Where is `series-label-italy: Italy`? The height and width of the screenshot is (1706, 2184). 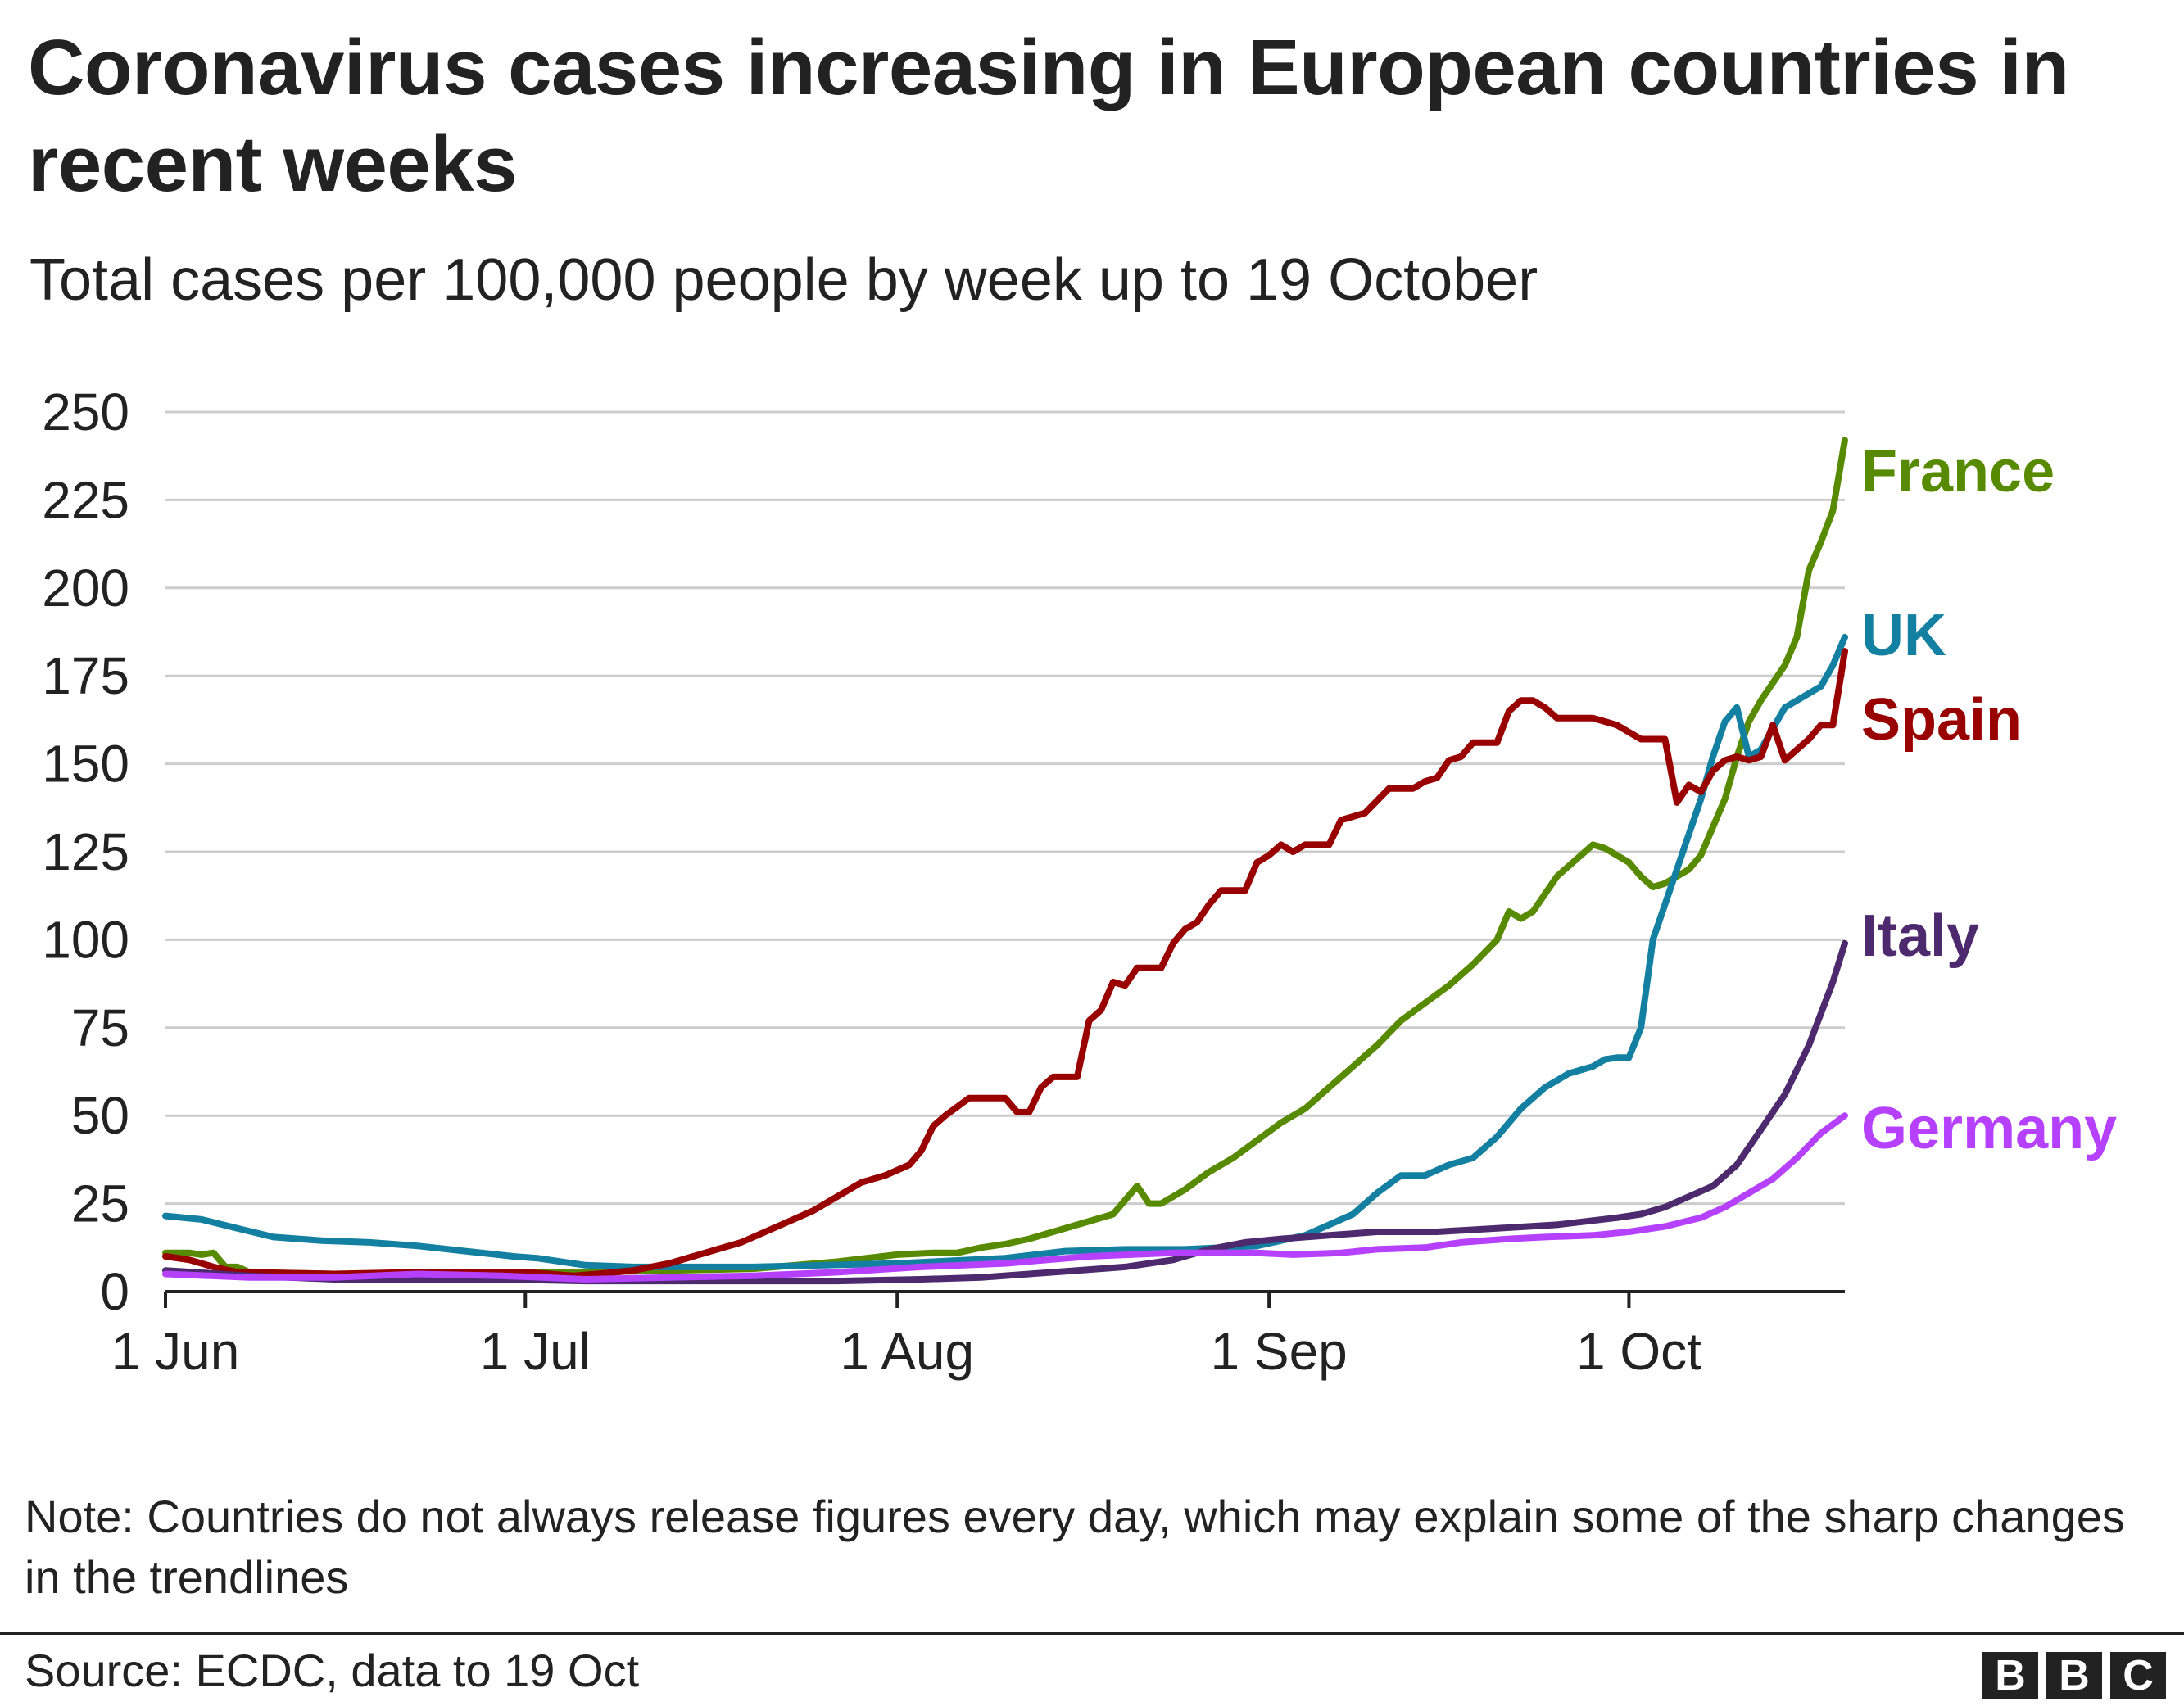 series-label-italy: Italy is located at coordinates (1920, 936).